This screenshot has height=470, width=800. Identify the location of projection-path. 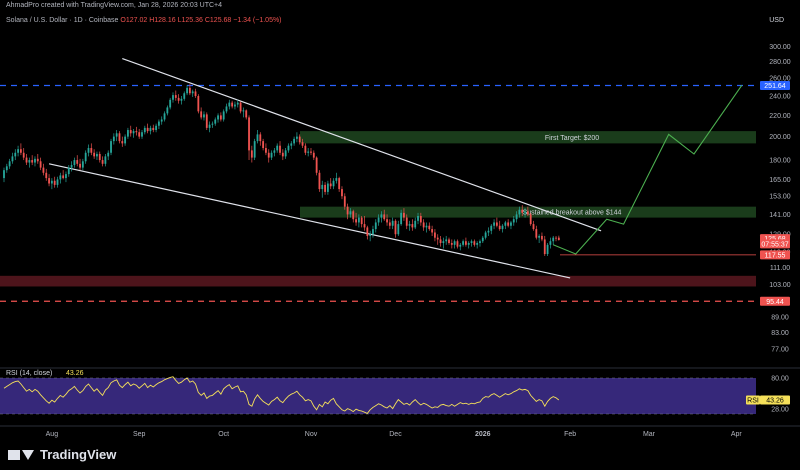
(647, 169).